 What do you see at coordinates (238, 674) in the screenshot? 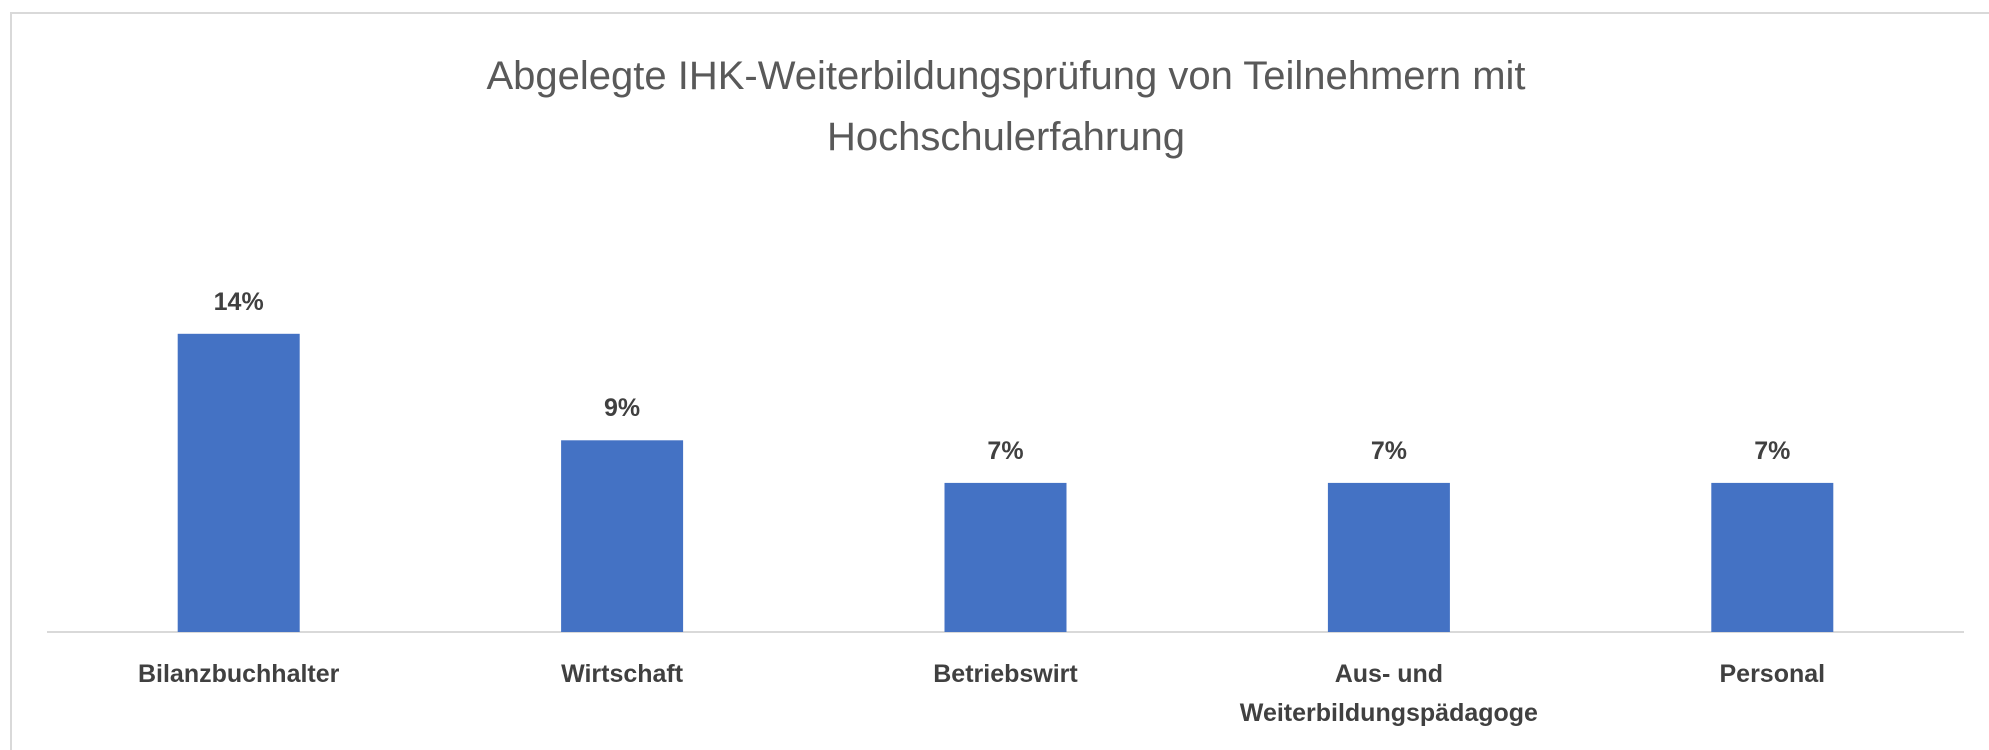
I see `x-tick-label: Bilanzbuchhalter` at bounding box center [238, 674].